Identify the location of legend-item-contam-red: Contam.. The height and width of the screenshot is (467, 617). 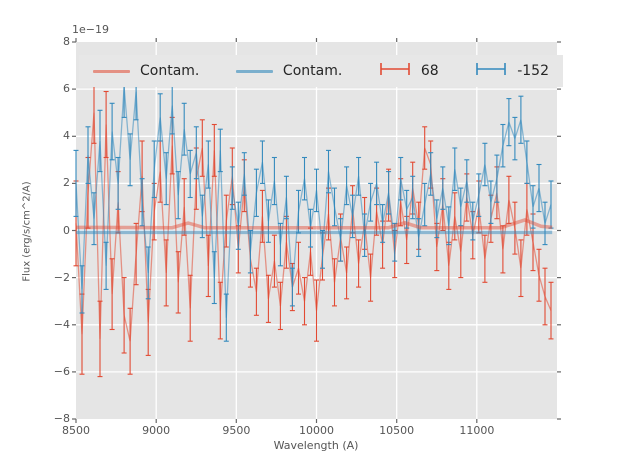
(146, 71).